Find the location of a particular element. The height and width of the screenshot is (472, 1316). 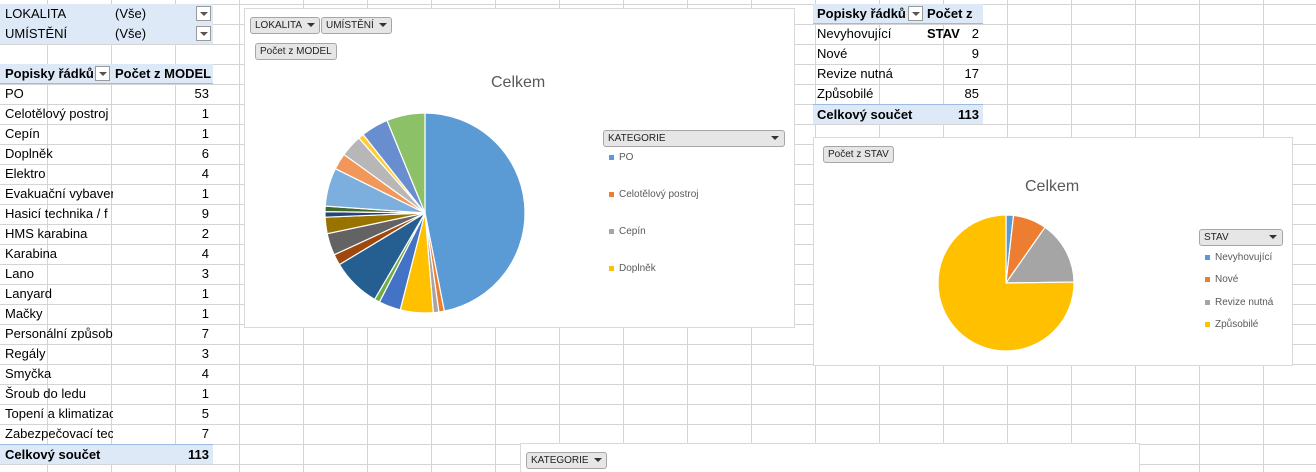

filter-field-label: UMÍSTĚNÍ is located at coordinates (36, 33).